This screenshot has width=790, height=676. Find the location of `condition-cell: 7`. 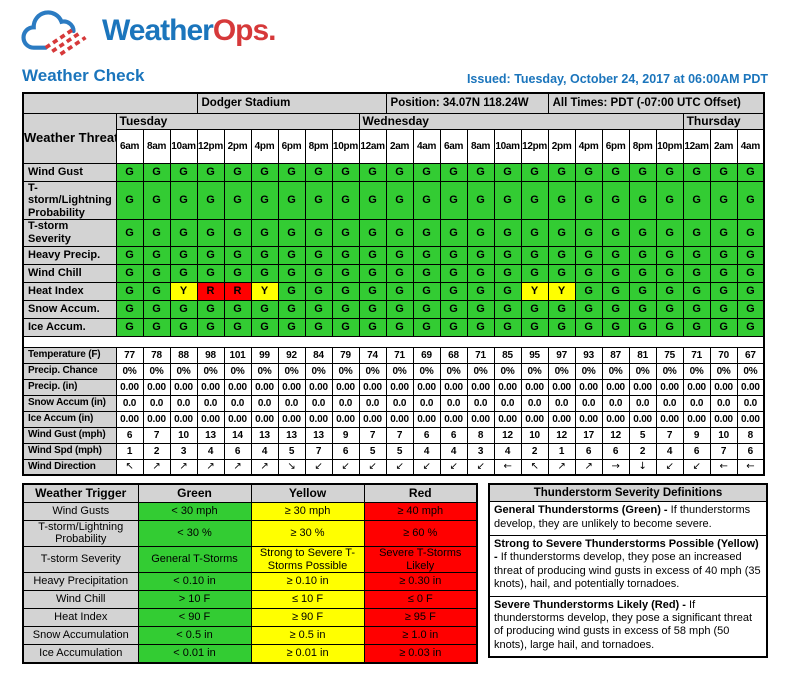

condition-cell: 7 is located at coordinates (318, 451).